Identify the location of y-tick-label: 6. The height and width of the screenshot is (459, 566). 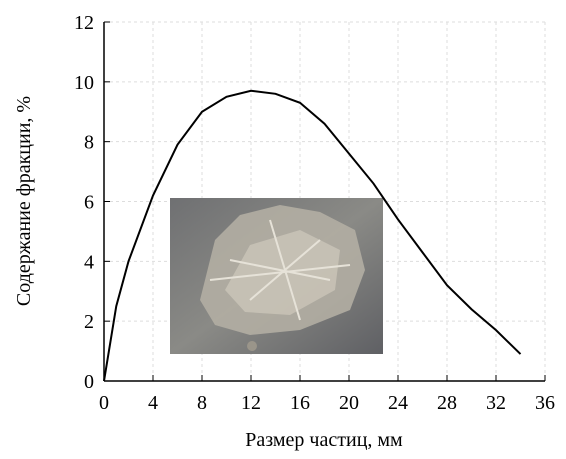
(89, 203).